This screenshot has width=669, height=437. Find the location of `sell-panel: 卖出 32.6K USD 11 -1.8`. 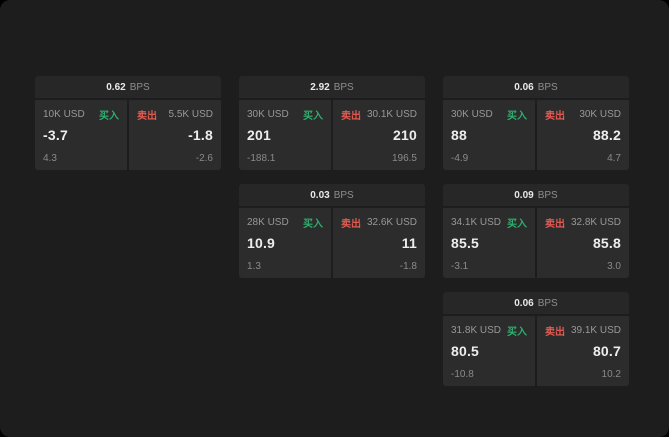

sell-panel: 卖出 32.6K USD 11 -1.8 is located at coordinates (379, 243).